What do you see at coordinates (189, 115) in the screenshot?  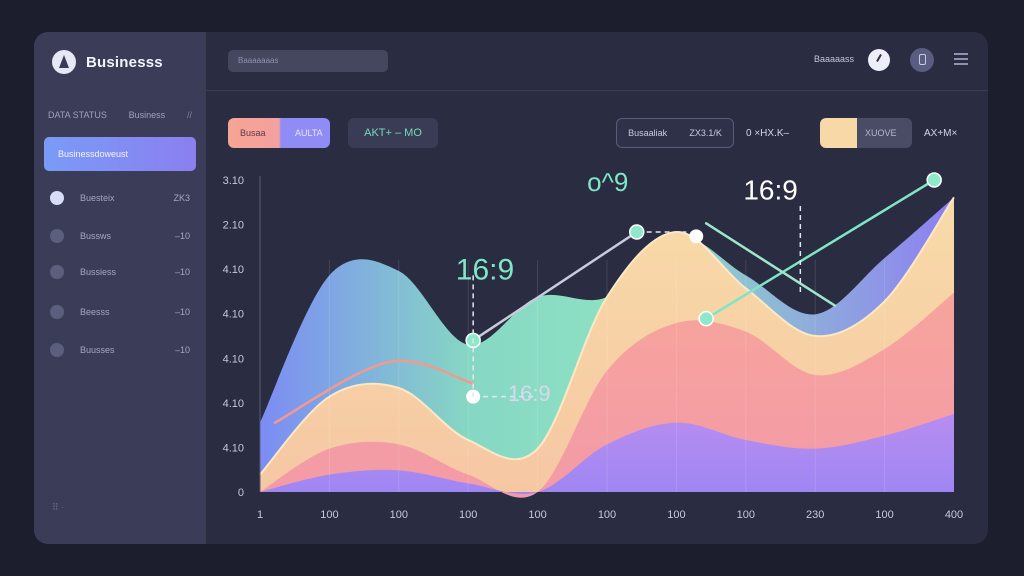 I see `sidebar-header-right: //` at bounding box center [189, 115].